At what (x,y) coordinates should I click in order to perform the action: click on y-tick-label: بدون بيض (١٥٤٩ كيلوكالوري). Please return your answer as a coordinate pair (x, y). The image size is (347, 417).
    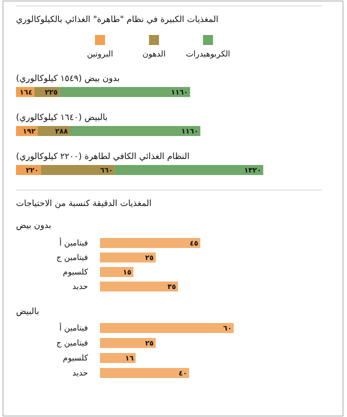
    Looking at the image, I should click on (68, 79).